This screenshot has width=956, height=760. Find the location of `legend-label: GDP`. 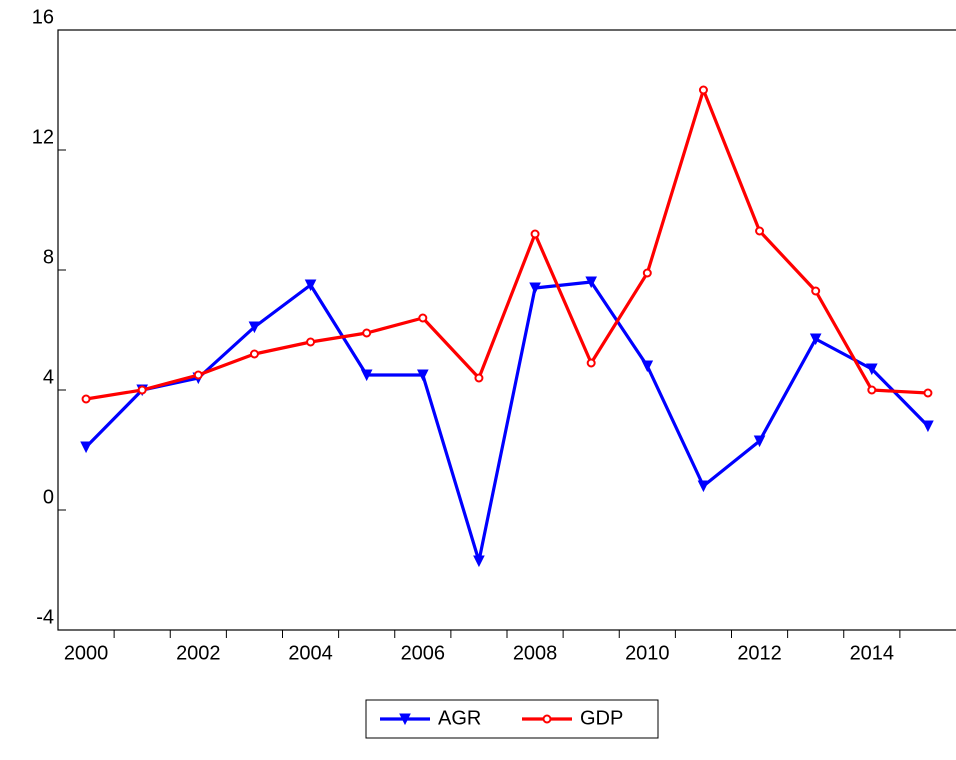

legend-label: GDP is located at coordinates (601, 718).